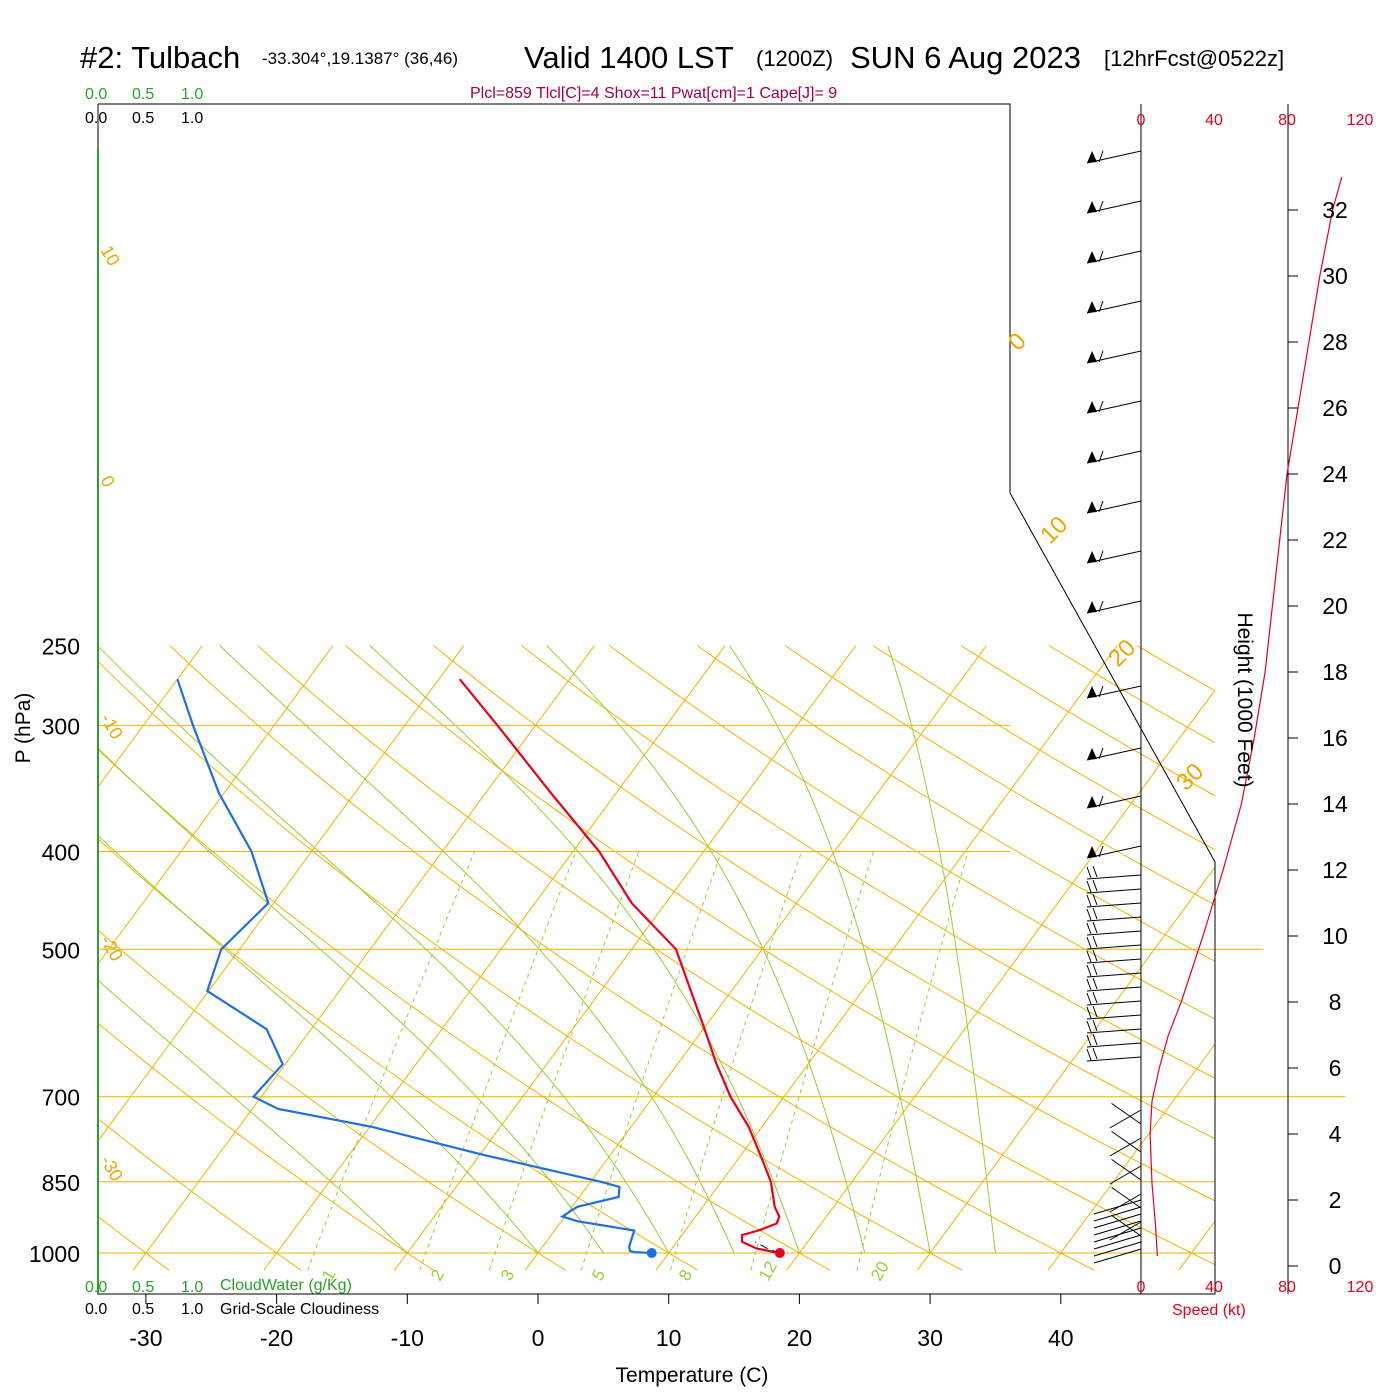  Describe the element at coordinates (143, 1287) in the screenshot. I see `cloud-water-bottom-tick-1: 0.5` at that location.